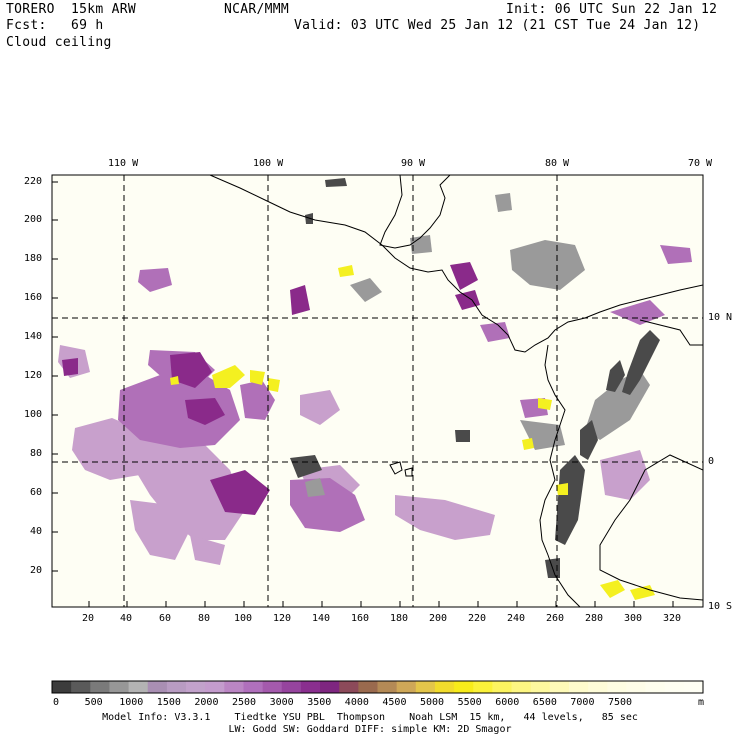 The width and height of the screenshot is (740, 740). I want to click on colorbar-unit: m, so click(701, 702).